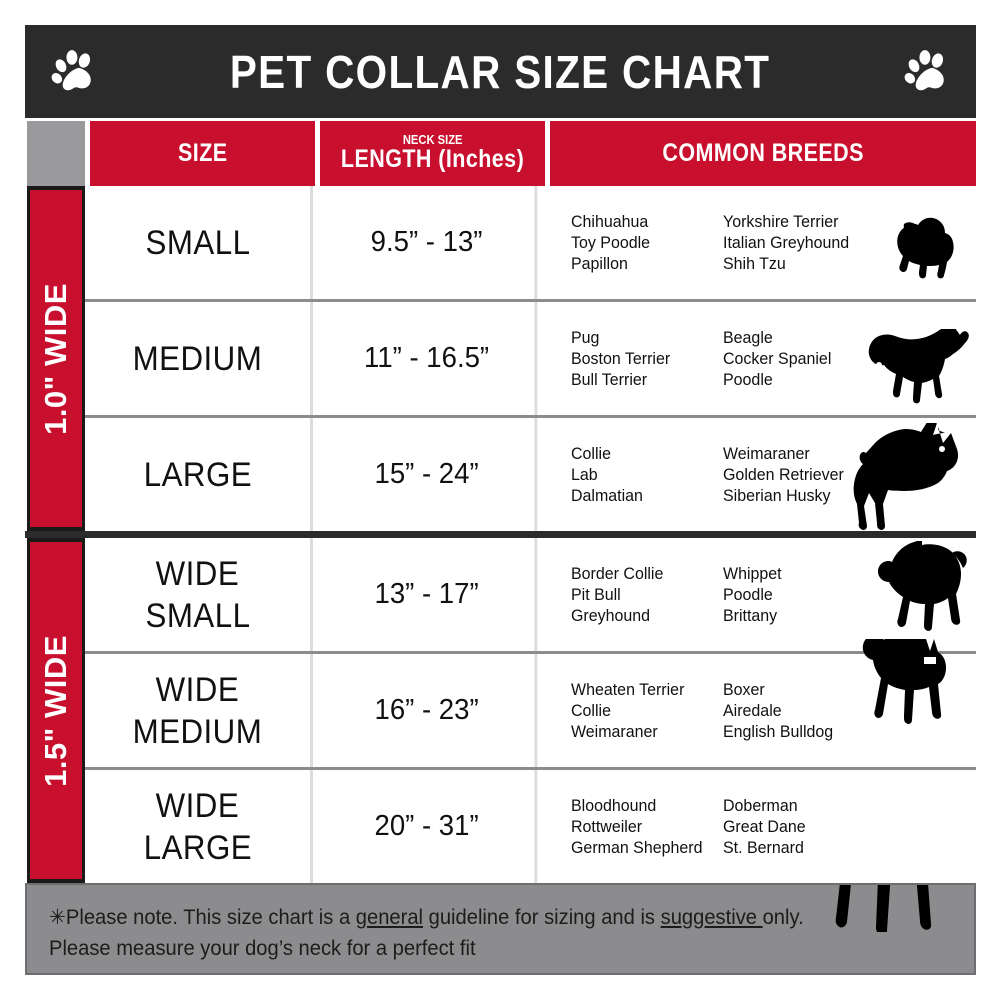  What do you see at coordinates (56, 153) in the screenshot?
I see `column-header-spacer` at bounding box center [56, 153].